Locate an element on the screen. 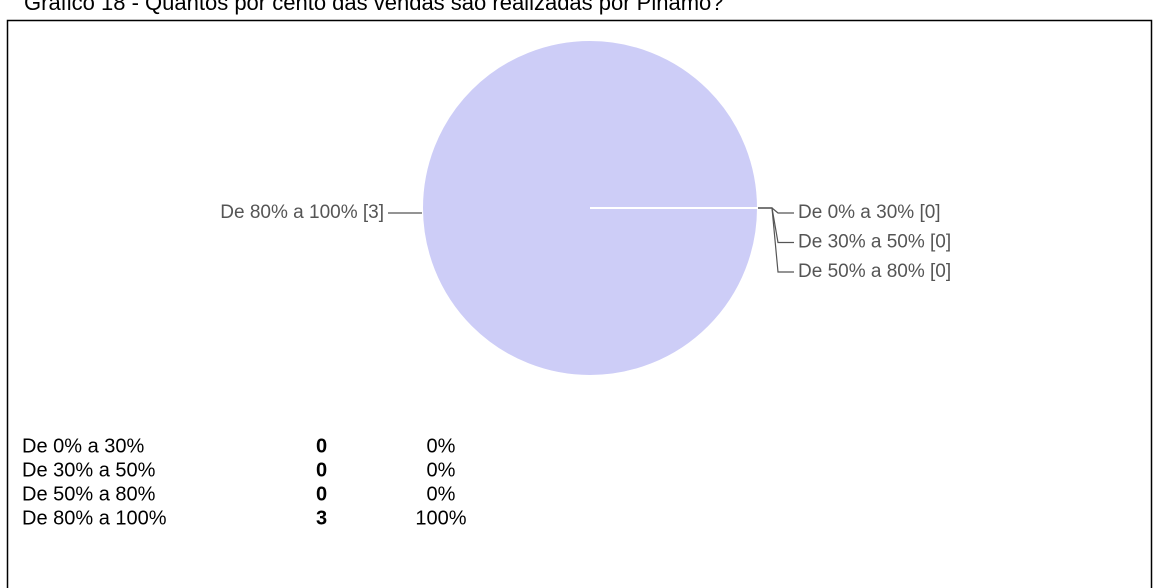 The width and height of the screenshot is (1159, 588). slice-label: De 50% a 80% [0] is located at coordinates (874, 271).